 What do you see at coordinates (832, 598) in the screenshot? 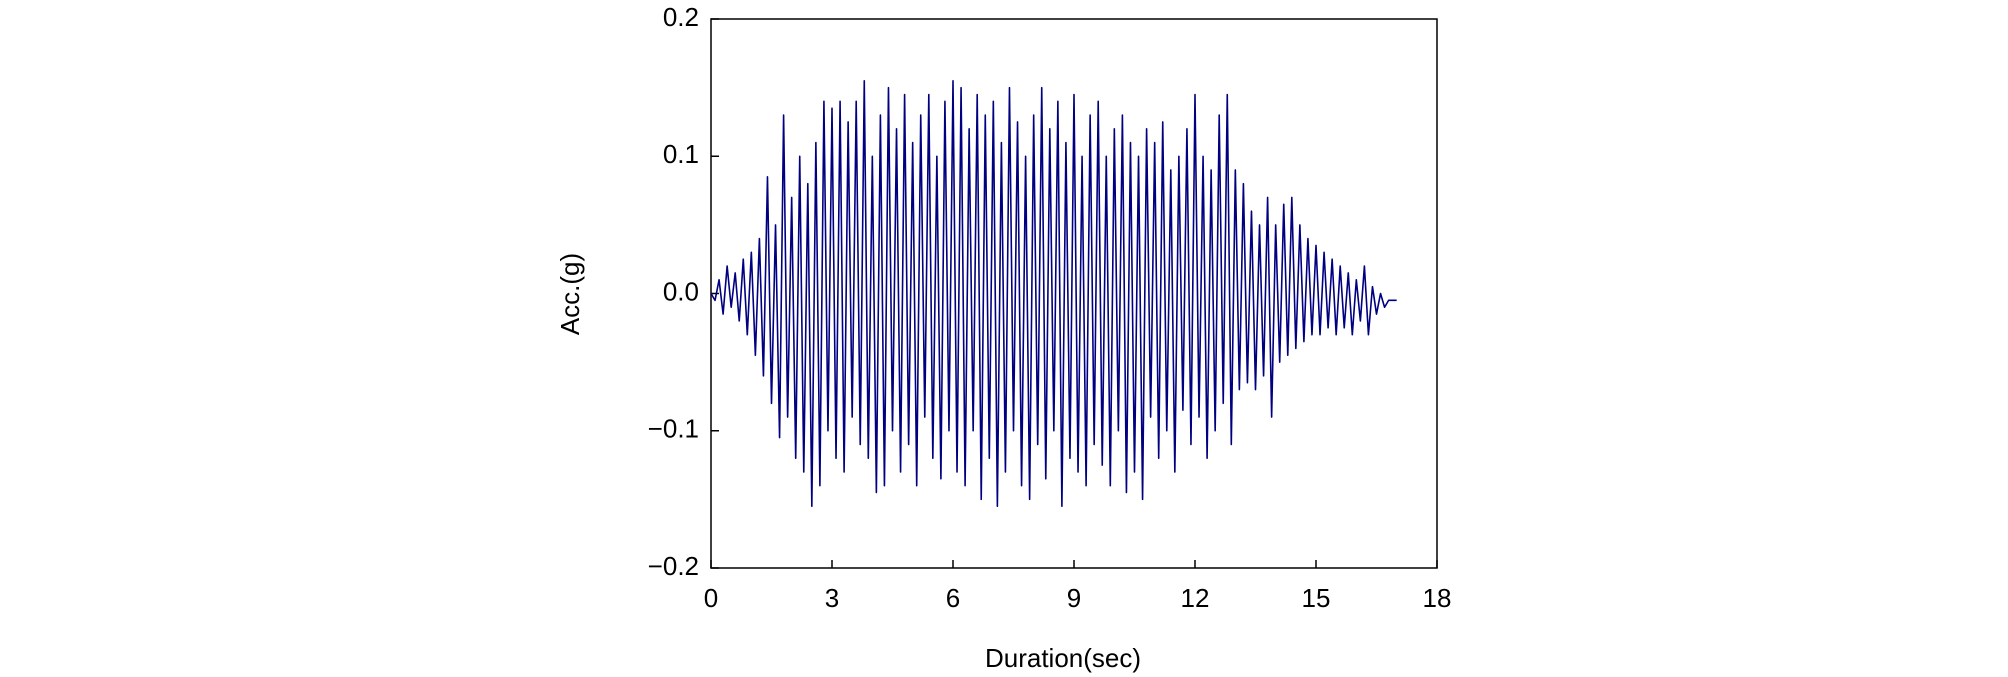
I see `x-tick-label: 3` at bounding box center [832, 598].